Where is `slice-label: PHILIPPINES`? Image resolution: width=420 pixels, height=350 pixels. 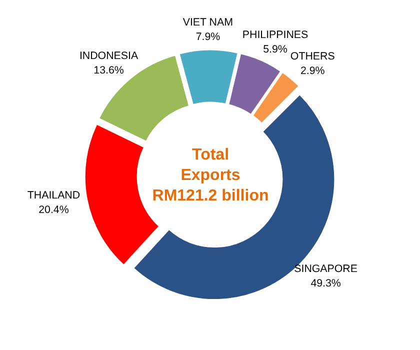
slice-label: PHILIPPINES is located at coordinates (275, 35).